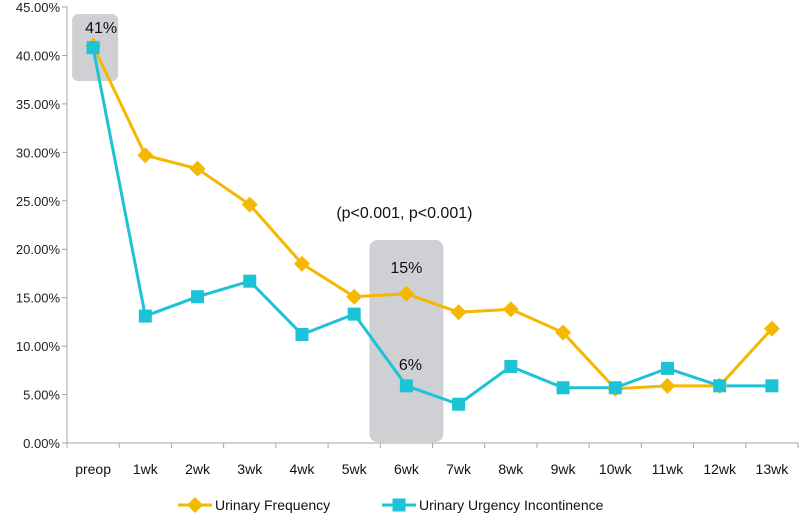  I want to click on annotation-label: 41%, so click(101, 28).